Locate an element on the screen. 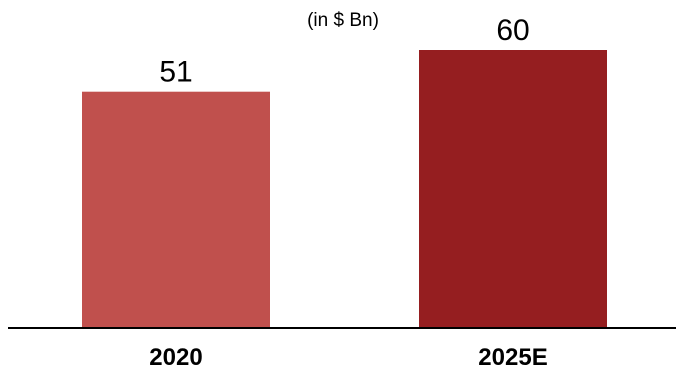  value-label-2020: 51 is located at coordinates (175, 72).